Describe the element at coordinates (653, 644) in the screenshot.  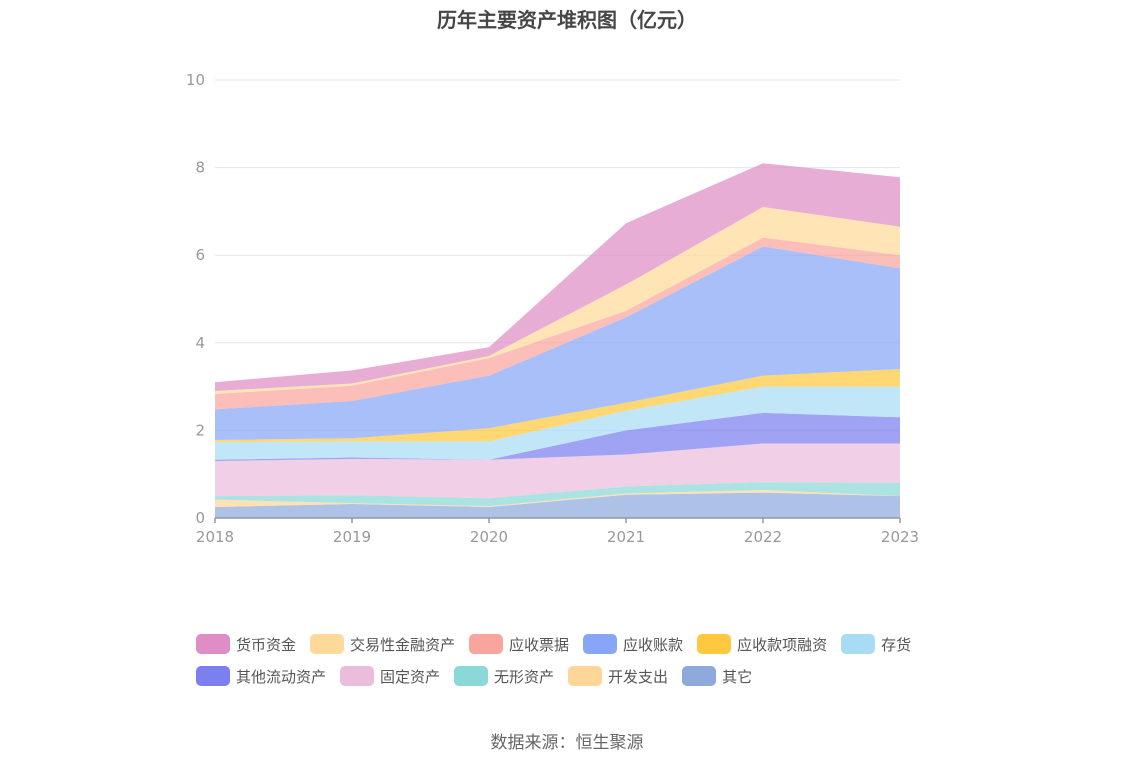
I see `legend-label: 应收账款` at that location.